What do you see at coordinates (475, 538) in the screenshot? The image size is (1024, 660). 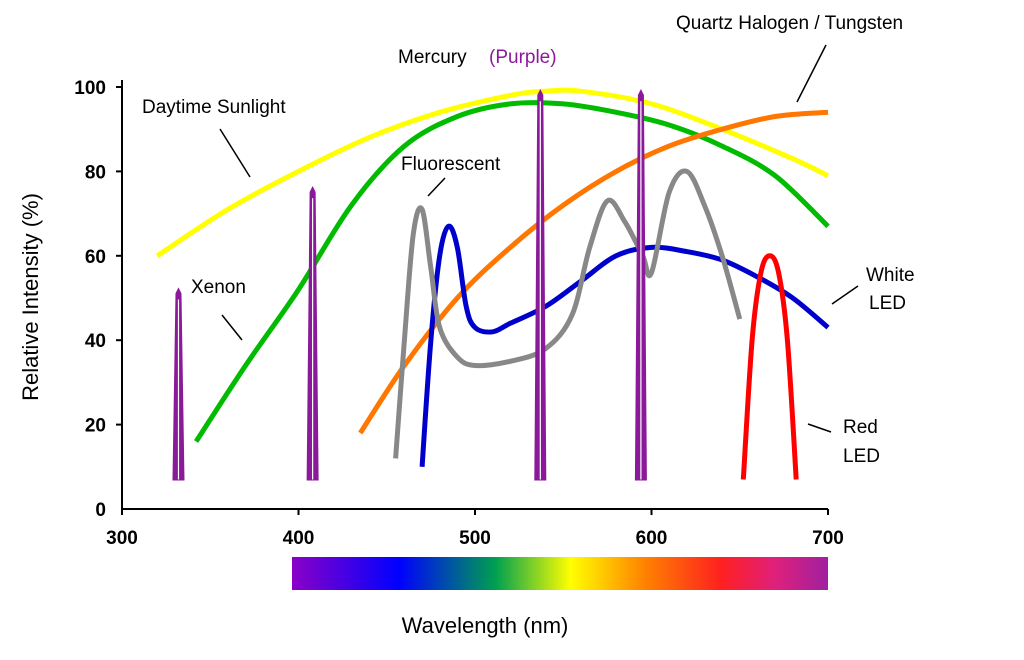 I see `x-tick-label: 500` at bounding box center [475, 538].